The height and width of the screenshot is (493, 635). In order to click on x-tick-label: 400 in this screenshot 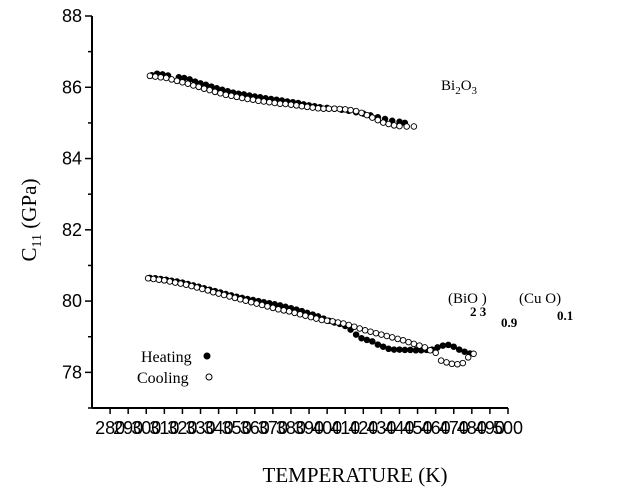, I will do `click(327, 428)`.